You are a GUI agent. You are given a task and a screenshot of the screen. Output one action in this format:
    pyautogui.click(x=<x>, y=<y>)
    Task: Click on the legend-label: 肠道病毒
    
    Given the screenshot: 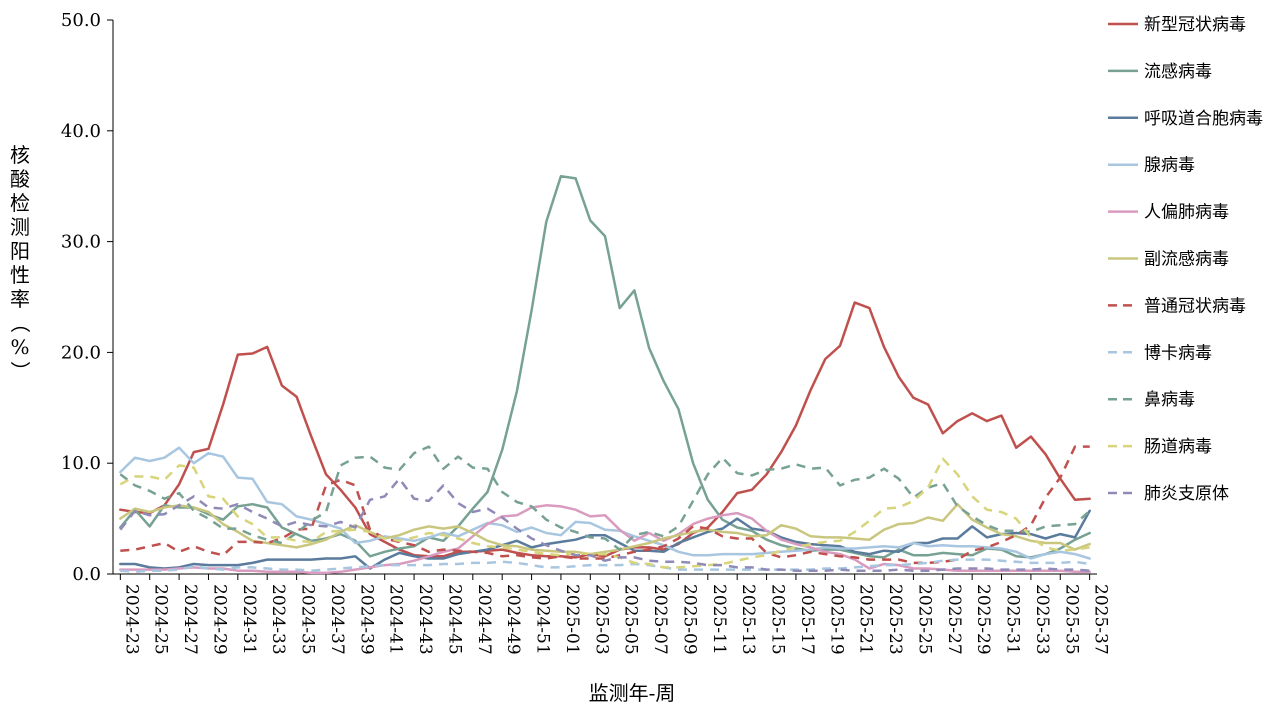 What is the action you would take?
    pyautogui.click(x=1178, y=447)
    